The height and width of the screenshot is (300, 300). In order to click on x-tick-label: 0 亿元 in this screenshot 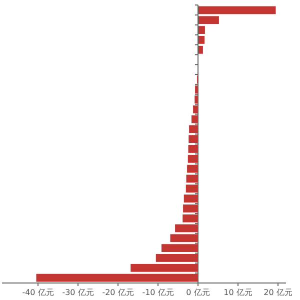, I will do `click(198, 292)`.